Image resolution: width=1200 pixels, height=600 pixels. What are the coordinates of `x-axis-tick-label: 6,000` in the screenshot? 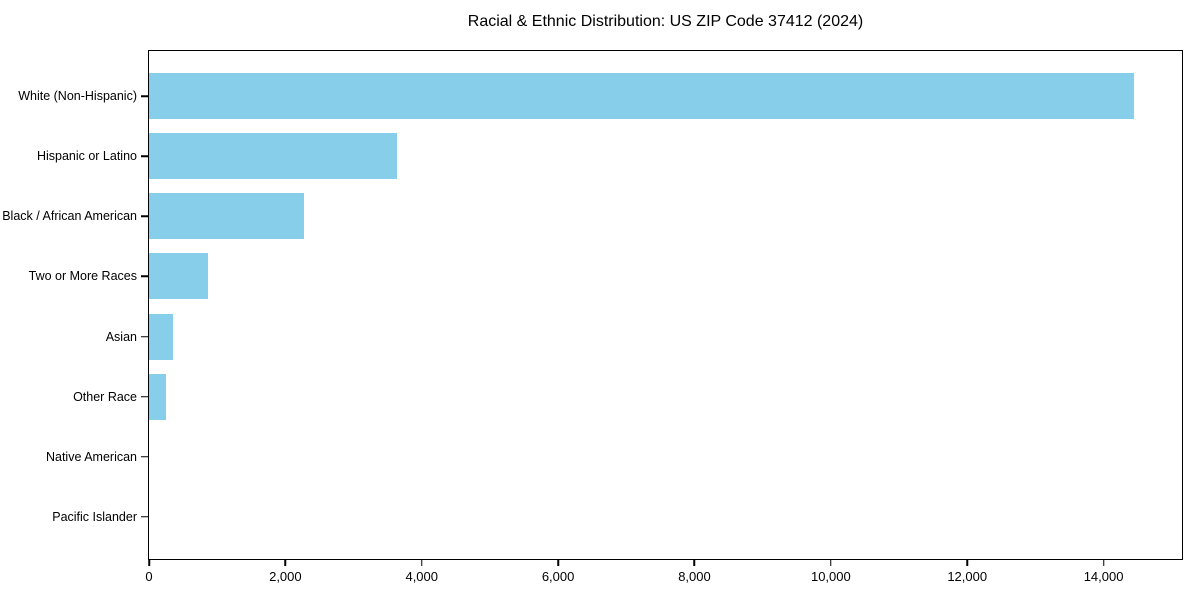 It's located at (558, 576).